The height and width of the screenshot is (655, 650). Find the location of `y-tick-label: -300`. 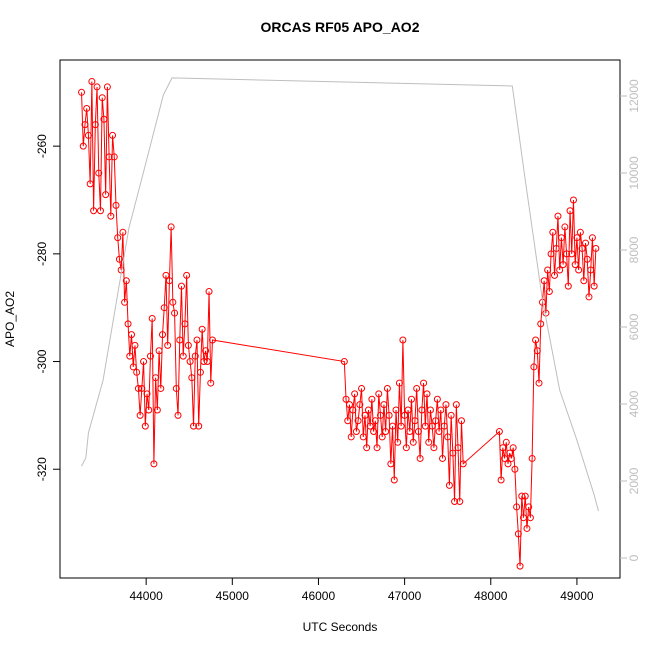

y-tick-label: -300 is located at coordinates (42, 361).